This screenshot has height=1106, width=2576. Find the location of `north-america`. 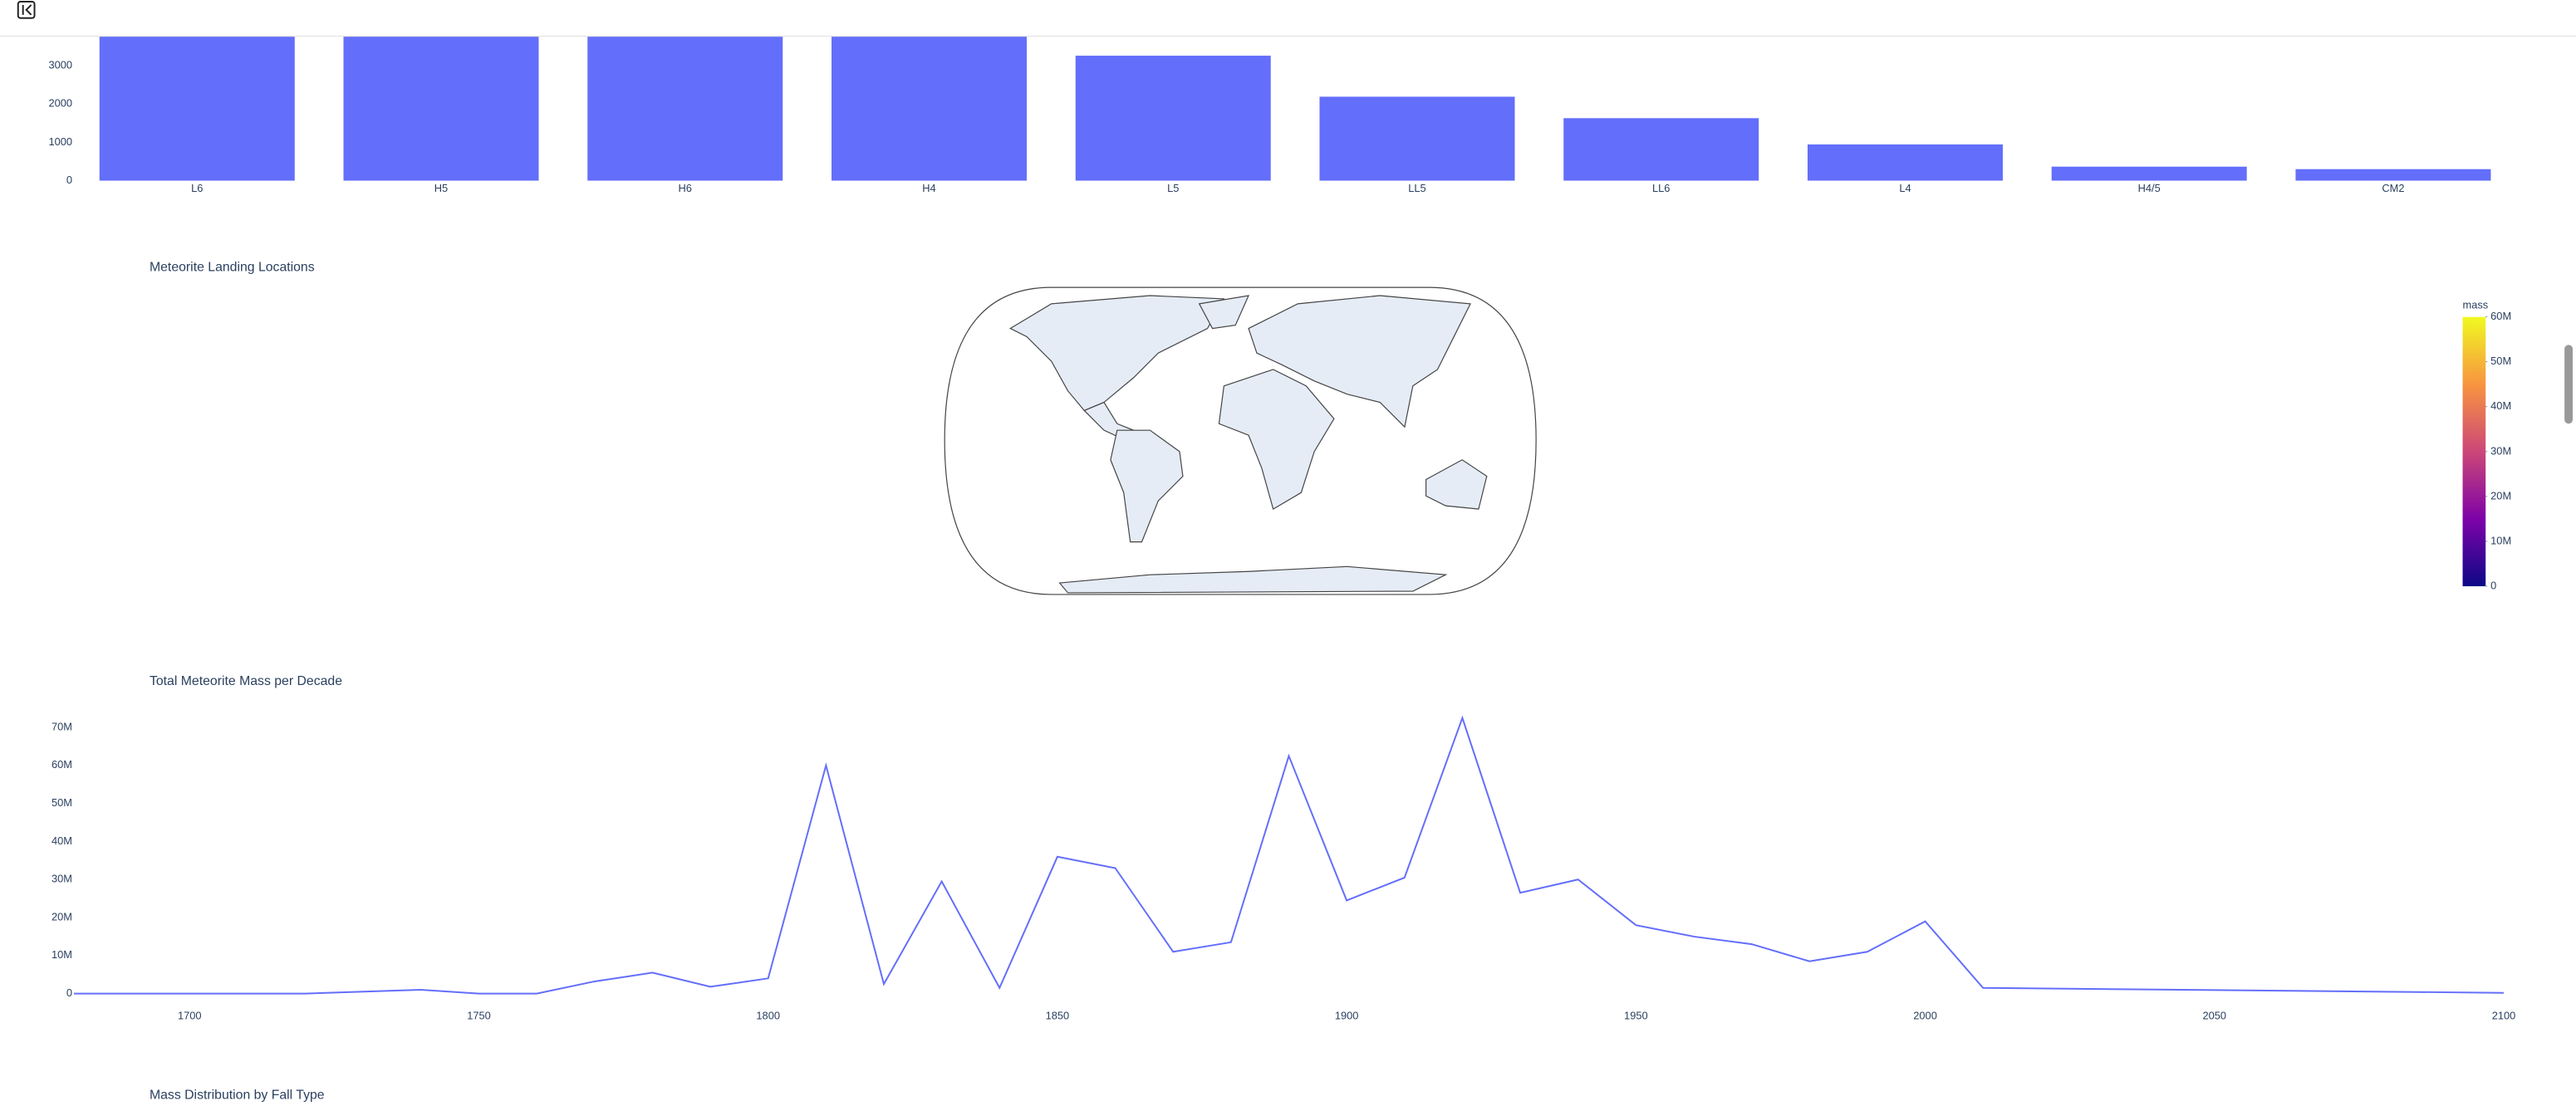

north-america is located at coordinates (1117, 353).